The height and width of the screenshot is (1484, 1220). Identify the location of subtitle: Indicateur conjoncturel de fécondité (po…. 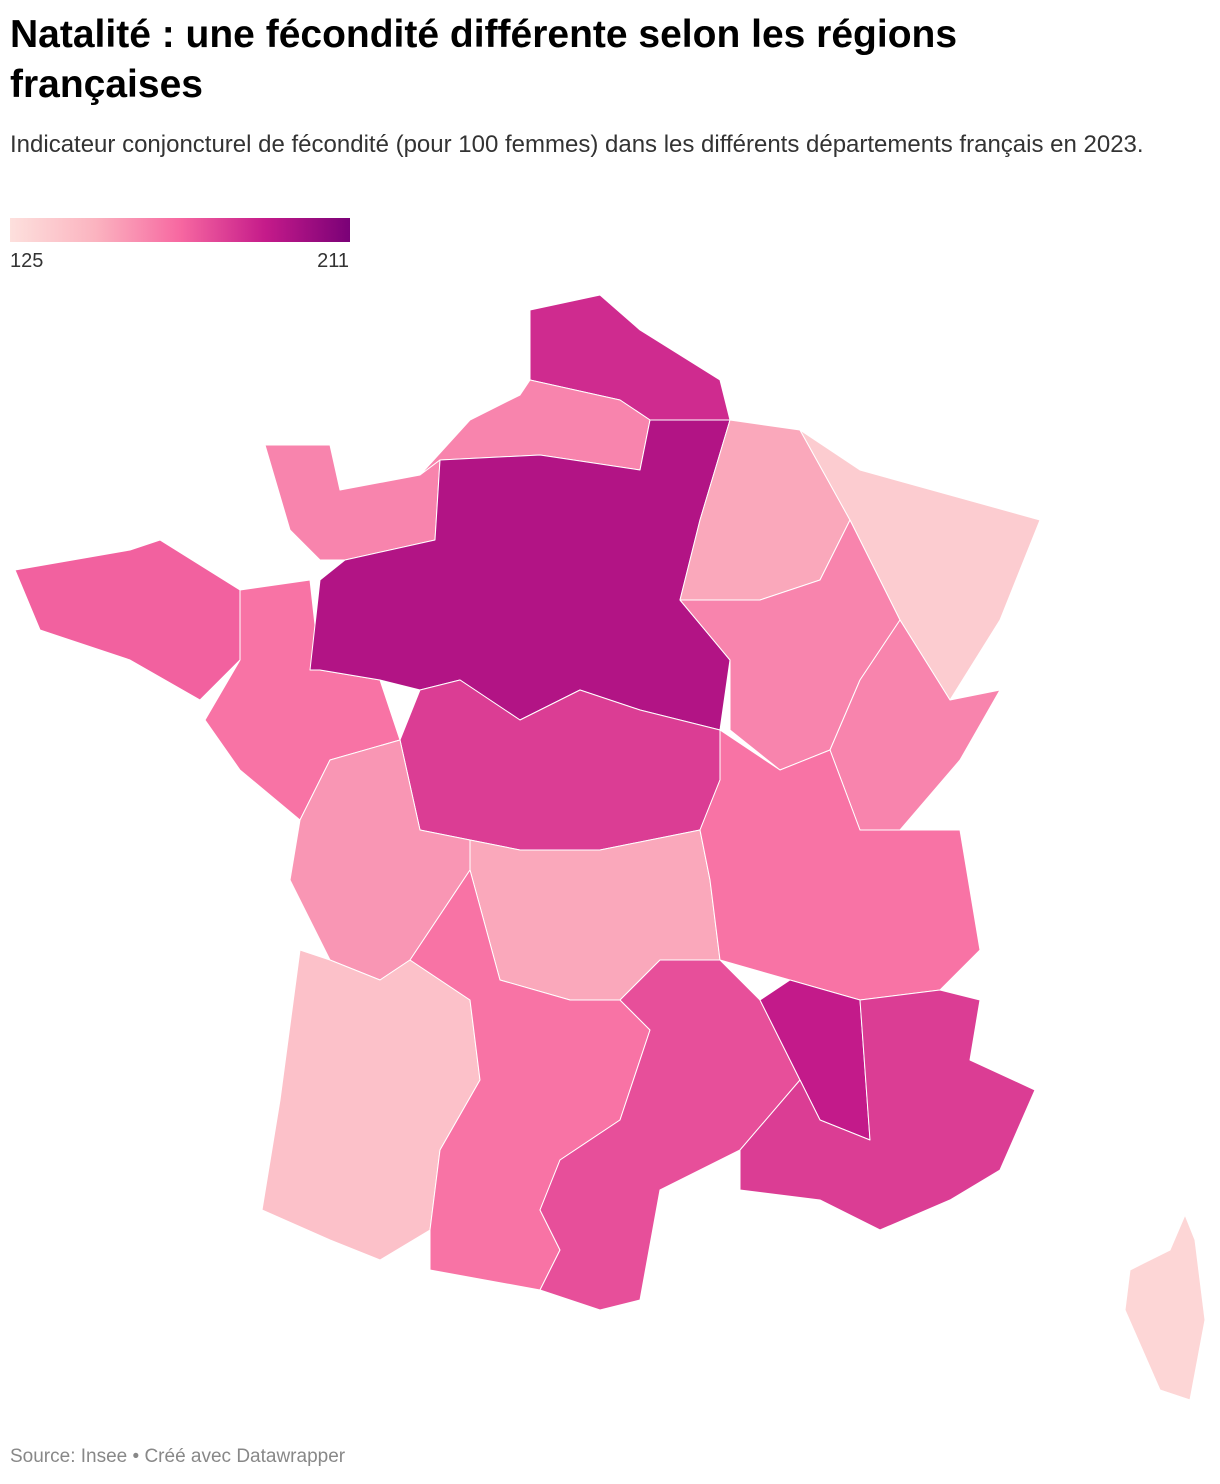
(577, 144).